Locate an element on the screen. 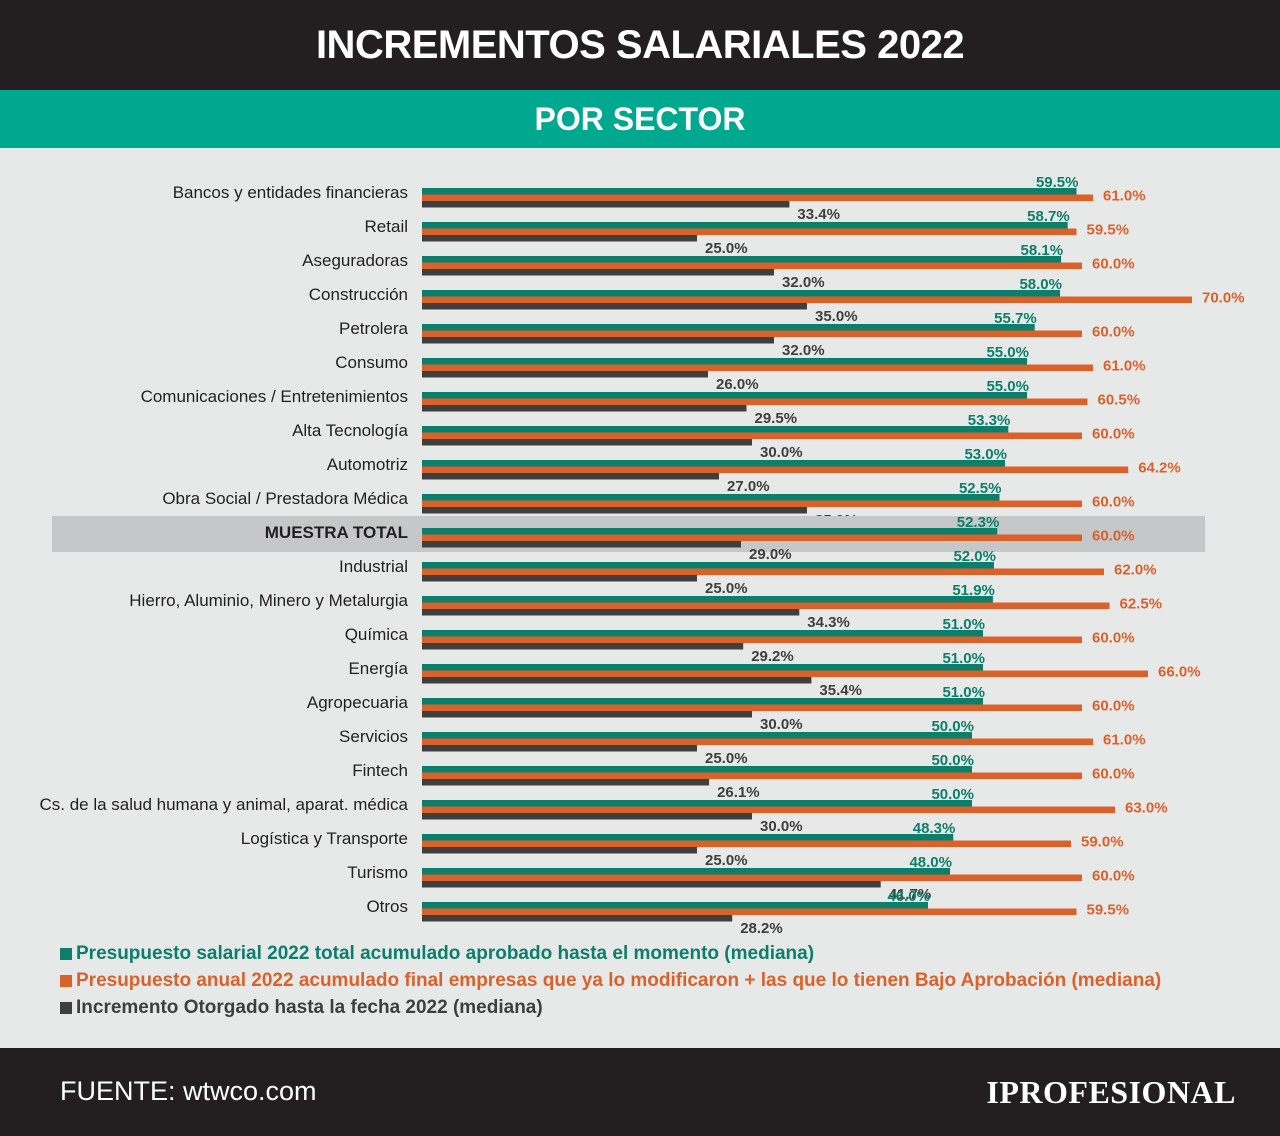  data-label-final-energia: 66.0% is located at coordinates (1179, 672).